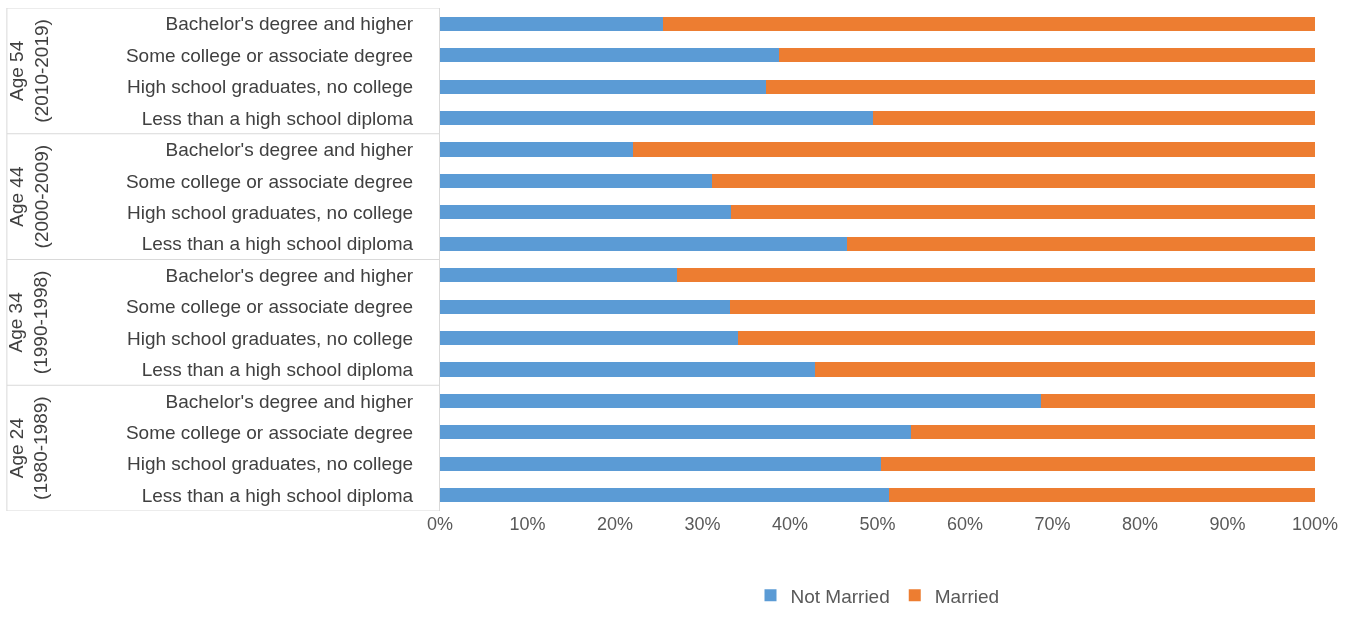  I want to click on x-tick-label: 60%, so click(965, 524).